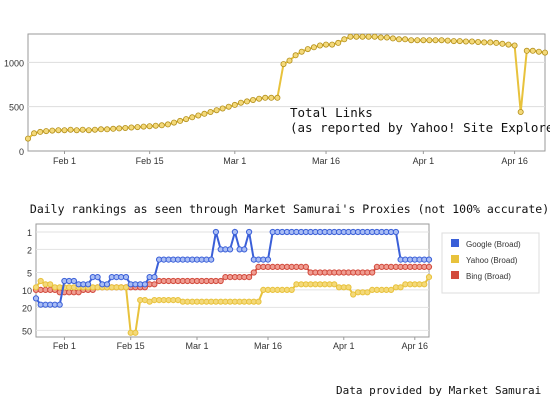 Image resolution: width=550 pixels, height=406 pixels. Describe the element at coordinates (196, 346) in the screenshot. I see `x-tick-label: Mar 1` at that location.